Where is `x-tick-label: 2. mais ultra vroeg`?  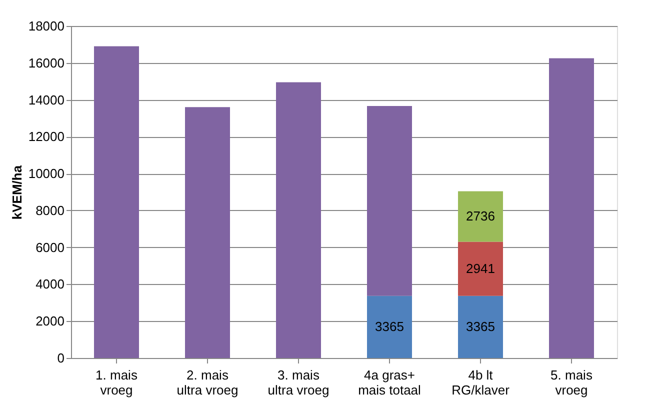
x-tick-label: 2. mais ultra vroeg is located at coordinates (207, 383).